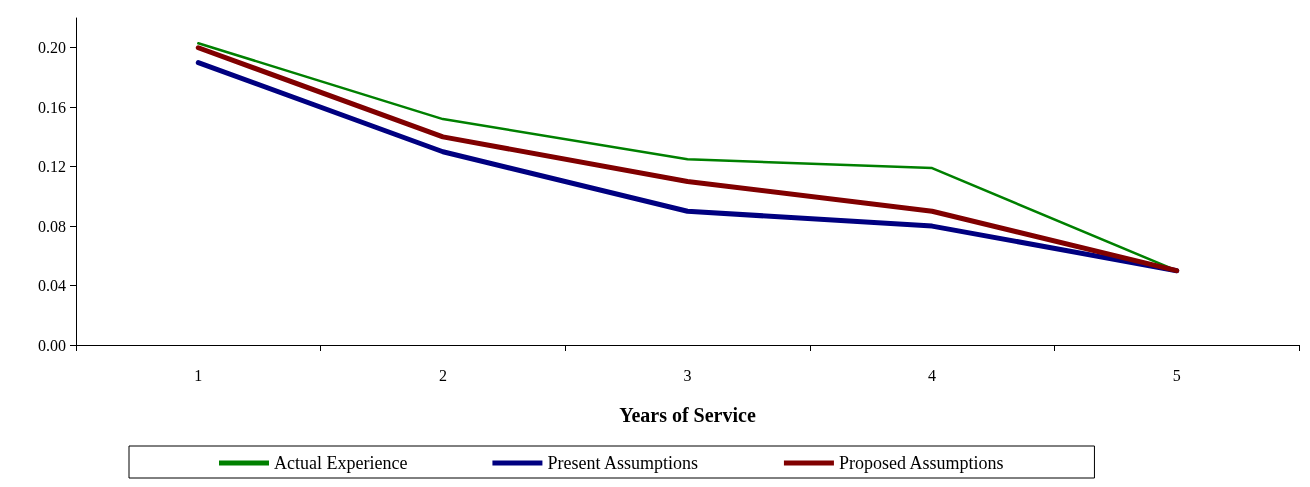  Describe the element at coordinates (52, 107) in the screenshot. I see `y-tick-label: 0.16` at that location.